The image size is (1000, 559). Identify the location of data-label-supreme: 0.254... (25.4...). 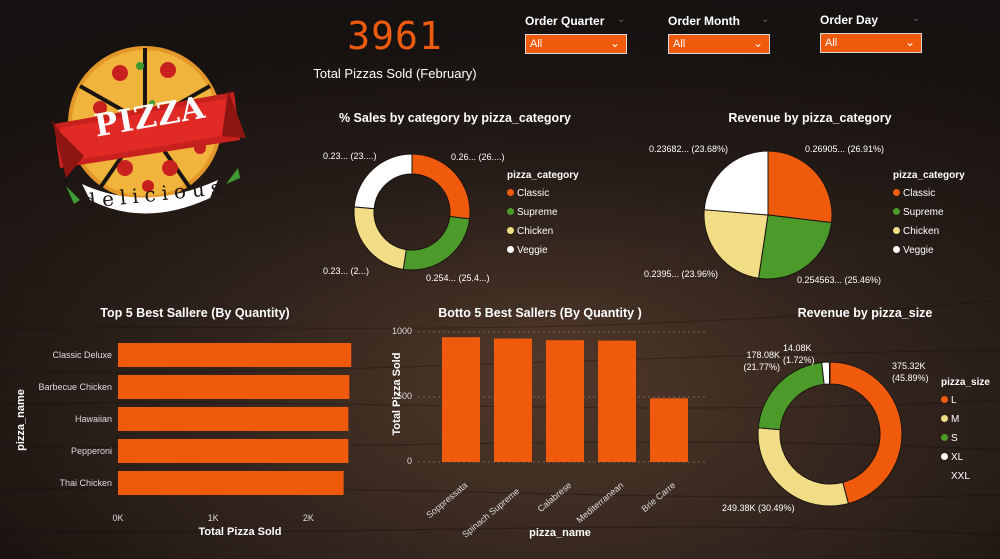
(458, 278).